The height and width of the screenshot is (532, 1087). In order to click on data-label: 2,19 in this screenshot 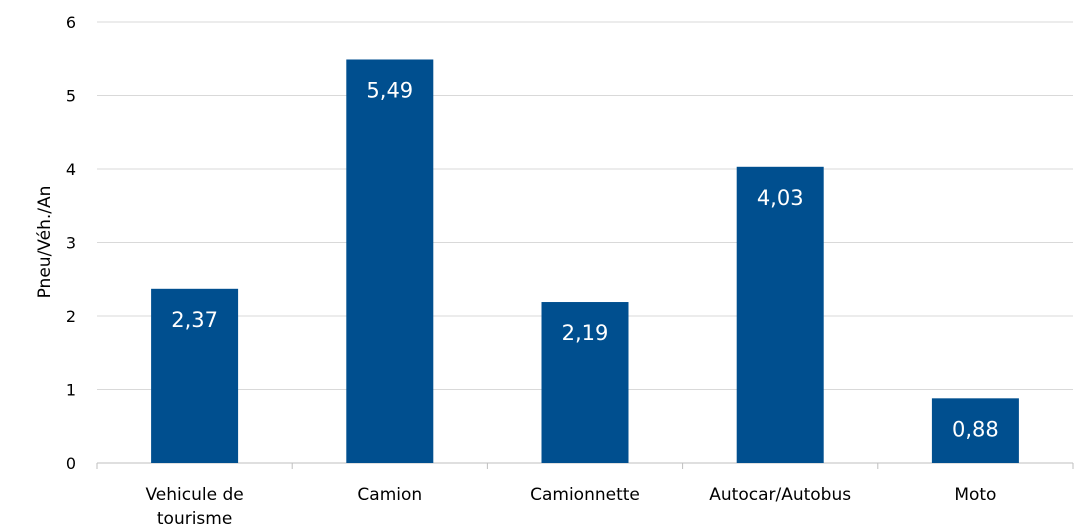, I will do `click(585, 333)`.